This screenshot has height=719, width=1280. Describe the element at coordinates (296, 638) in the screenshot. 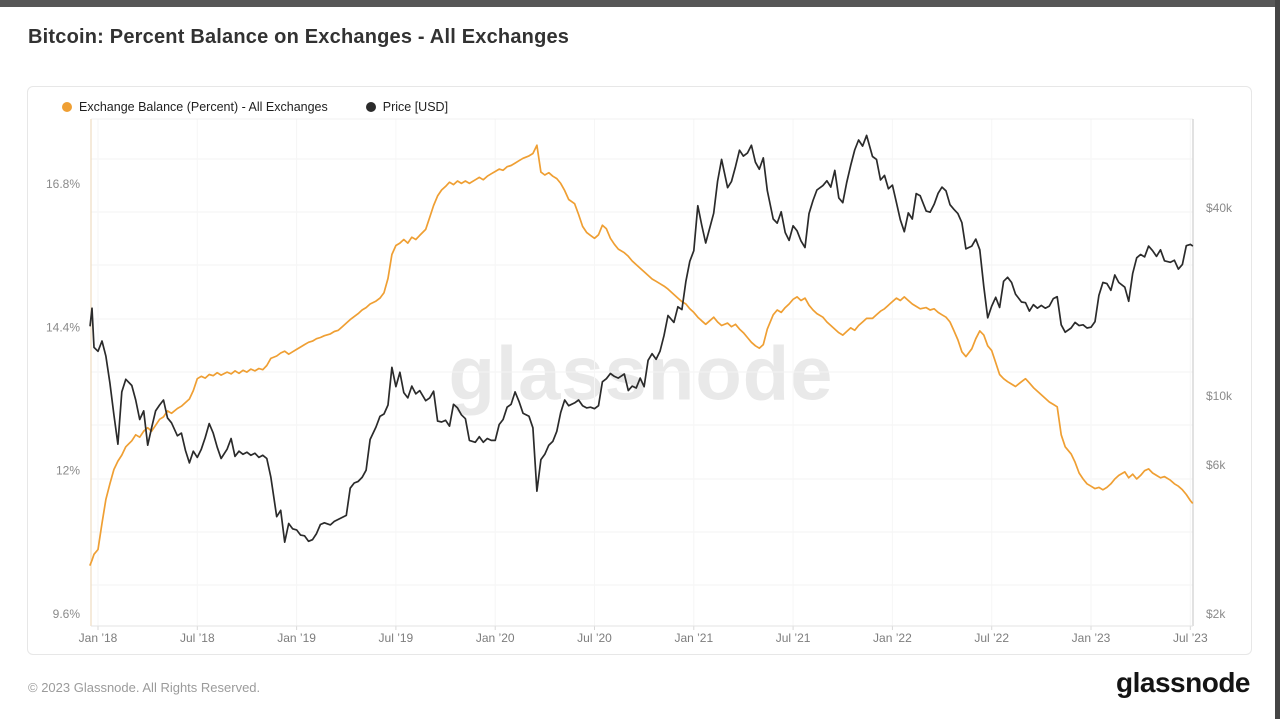

I see `x-tick-label: Jan ’19` at that location.